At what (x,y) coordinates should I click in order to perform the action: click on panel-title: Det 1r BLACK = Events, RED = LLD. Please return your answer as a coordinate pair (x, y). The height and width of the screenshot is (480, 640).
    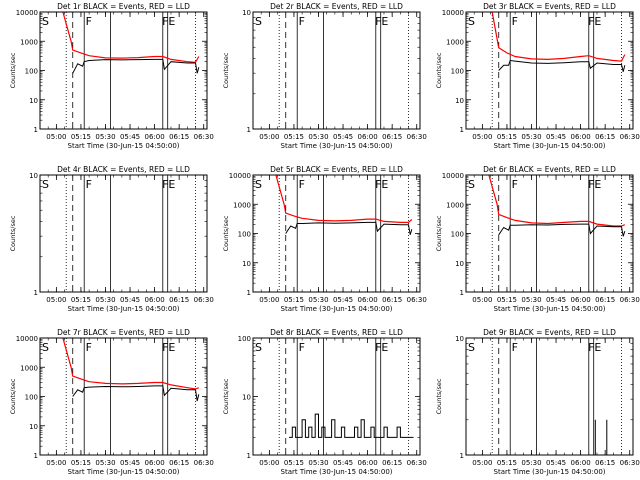
    Looking at the image, I should click on (123, 6).